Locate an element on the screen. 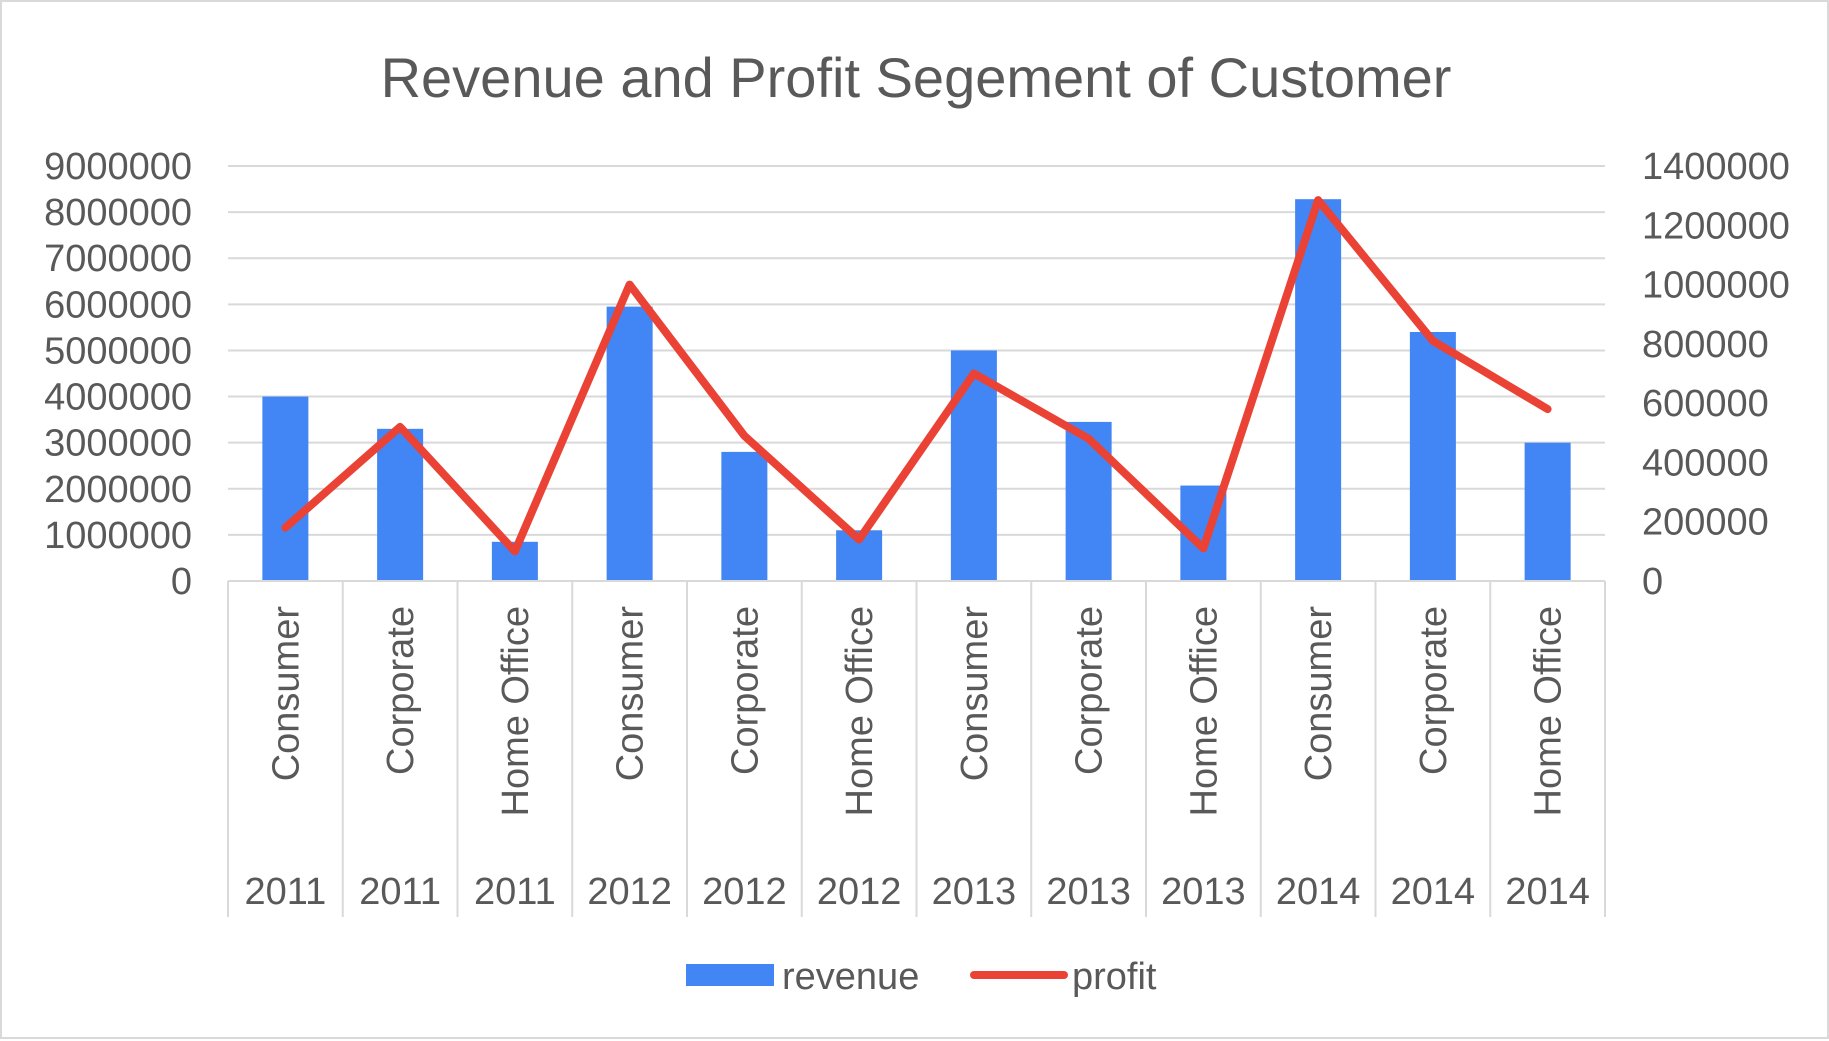 The height and width of the screenshot is (1041, 1829). left-tick-label: 7000000 is located at coordinates (118, 259).